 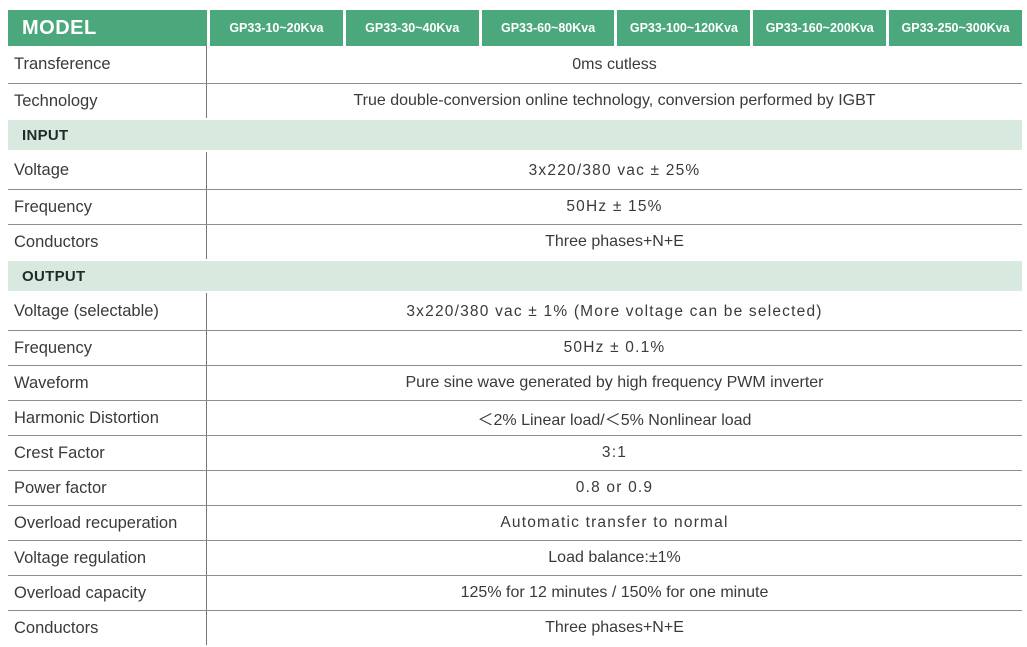 What do you see at coordinates (614, 452) in the screenshot?
I see `row-value: 3:1` at bounding box center [614, 452].